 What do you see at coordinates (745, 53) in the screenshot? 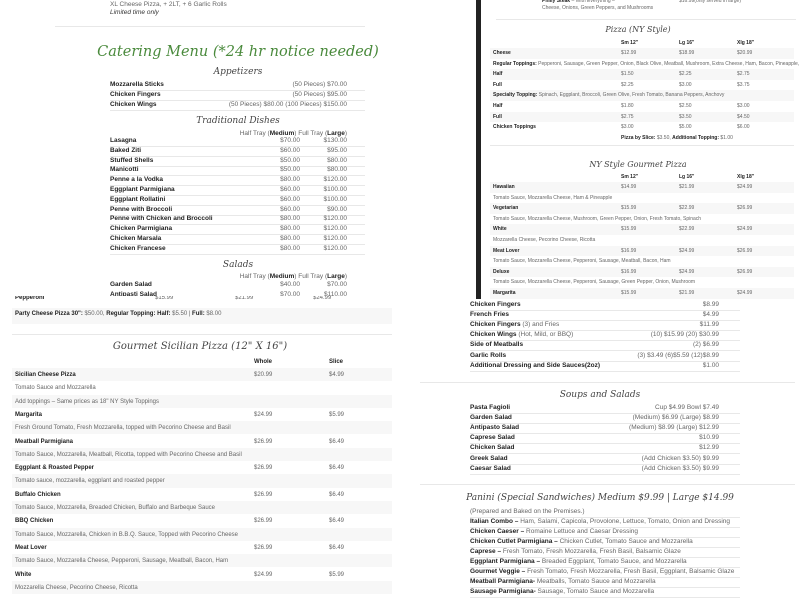
I see `pizza-price: $20.99` at bounding box center [745, 53].